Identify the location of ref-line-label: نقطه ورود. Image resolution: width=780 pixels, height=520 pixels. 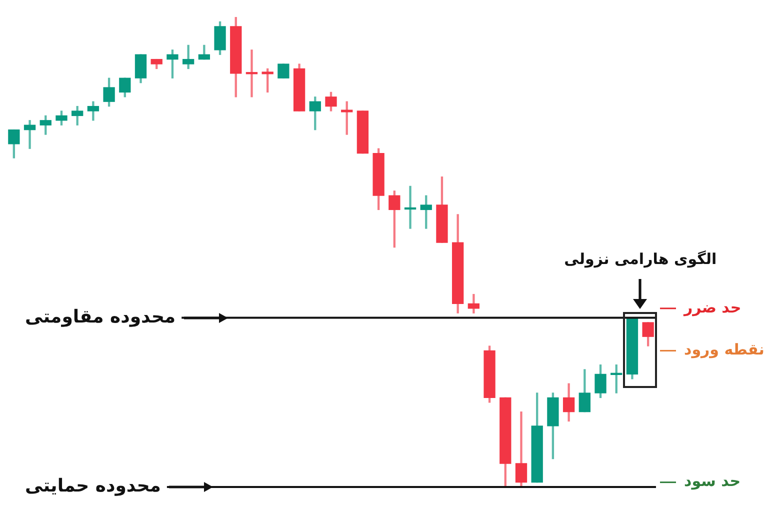
(724, 349).